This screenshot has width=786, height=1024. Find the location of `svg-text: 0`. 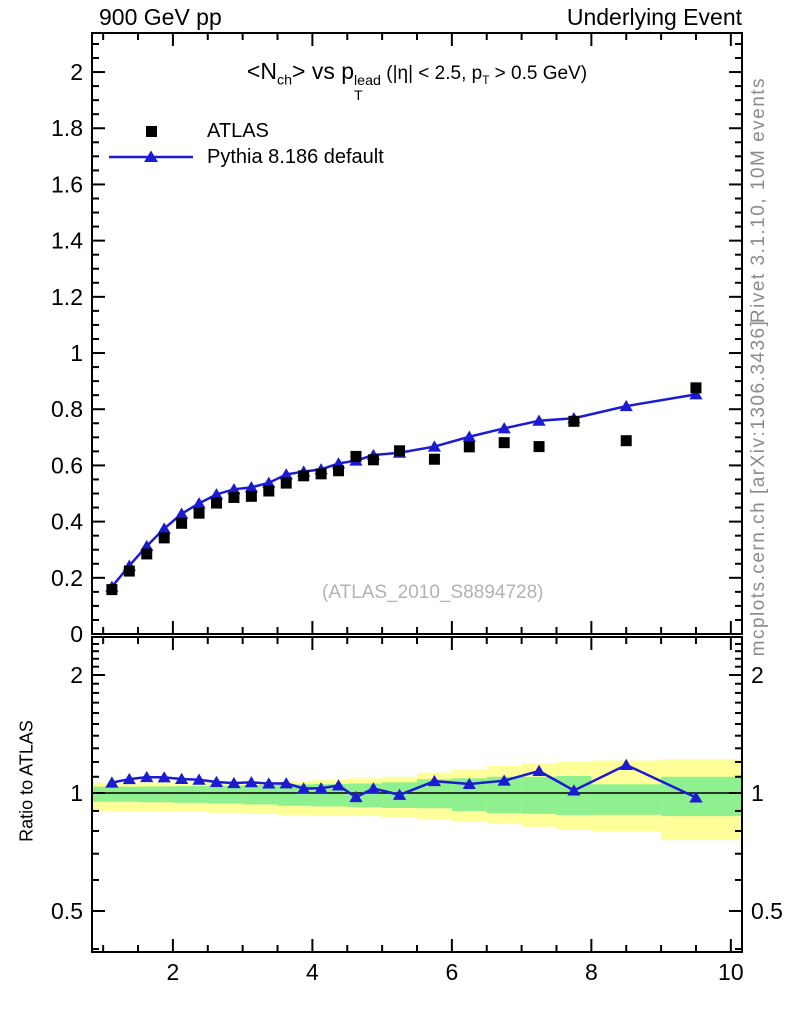

svg-text: 0 is located at coordinates (76, 634).